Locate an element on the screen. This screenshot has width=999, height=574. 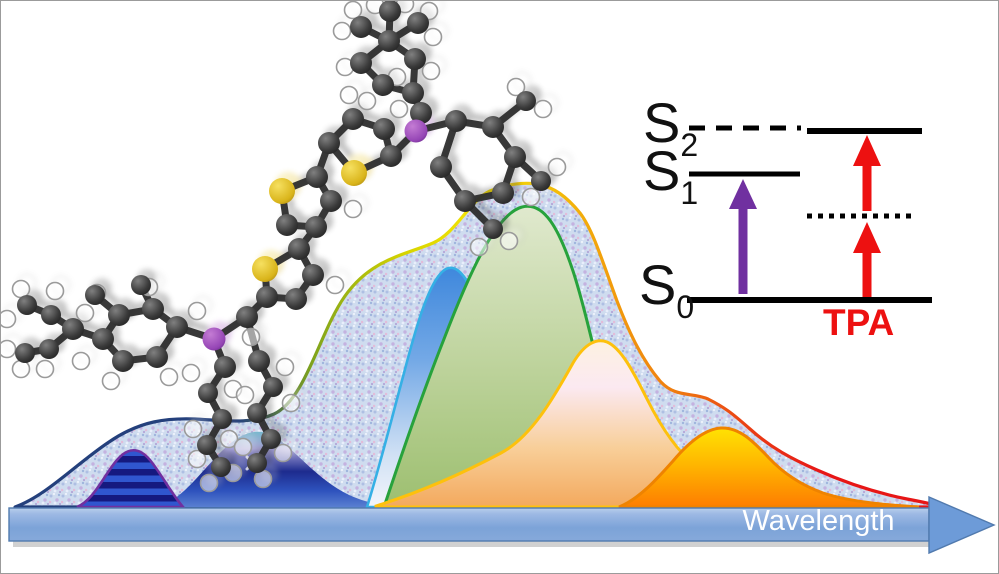
wavelength-arrow-head is located at coordinates (962, 525).